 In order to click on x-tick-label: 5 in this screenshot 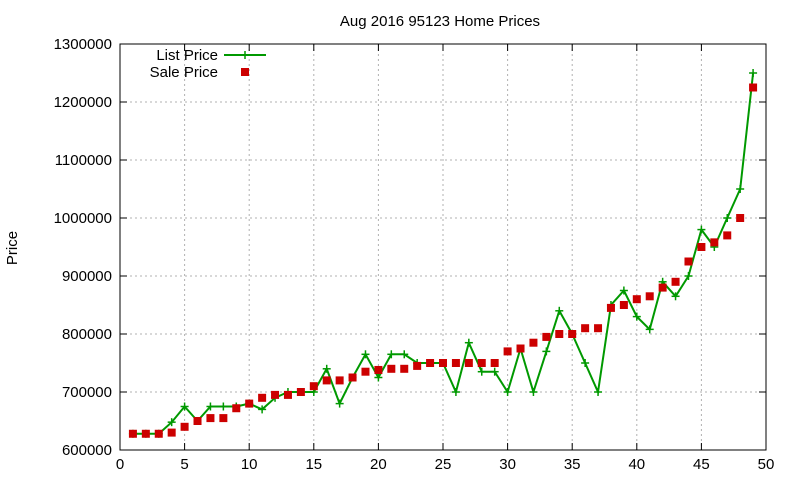, I will do `click(184, 464)`.